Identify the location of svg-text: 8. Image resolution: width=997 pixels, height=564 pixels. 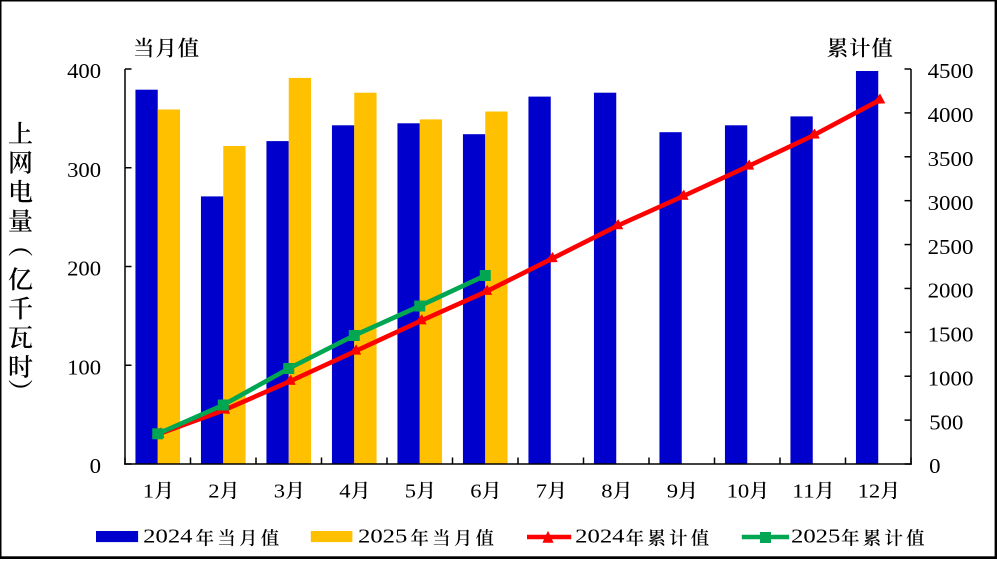
(606, 492).